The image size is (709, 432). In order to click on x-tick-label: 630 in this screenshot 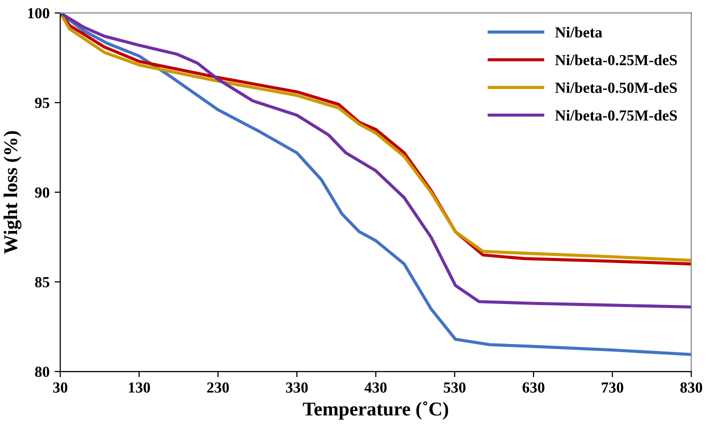, I will do `click(533, 387)`.